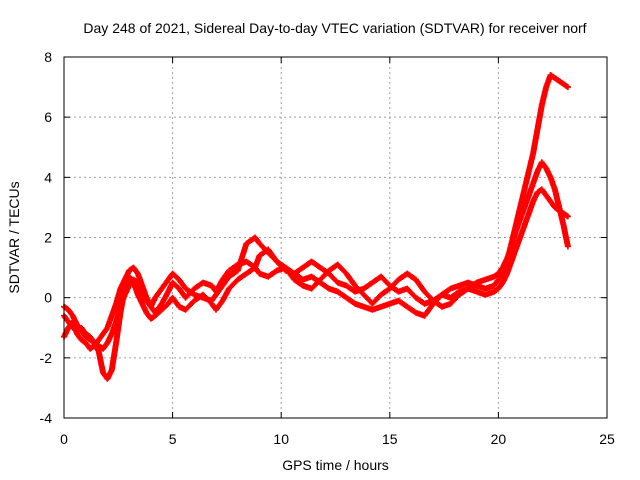  I want to click on x-tick-label: 20, so click(499, 439).